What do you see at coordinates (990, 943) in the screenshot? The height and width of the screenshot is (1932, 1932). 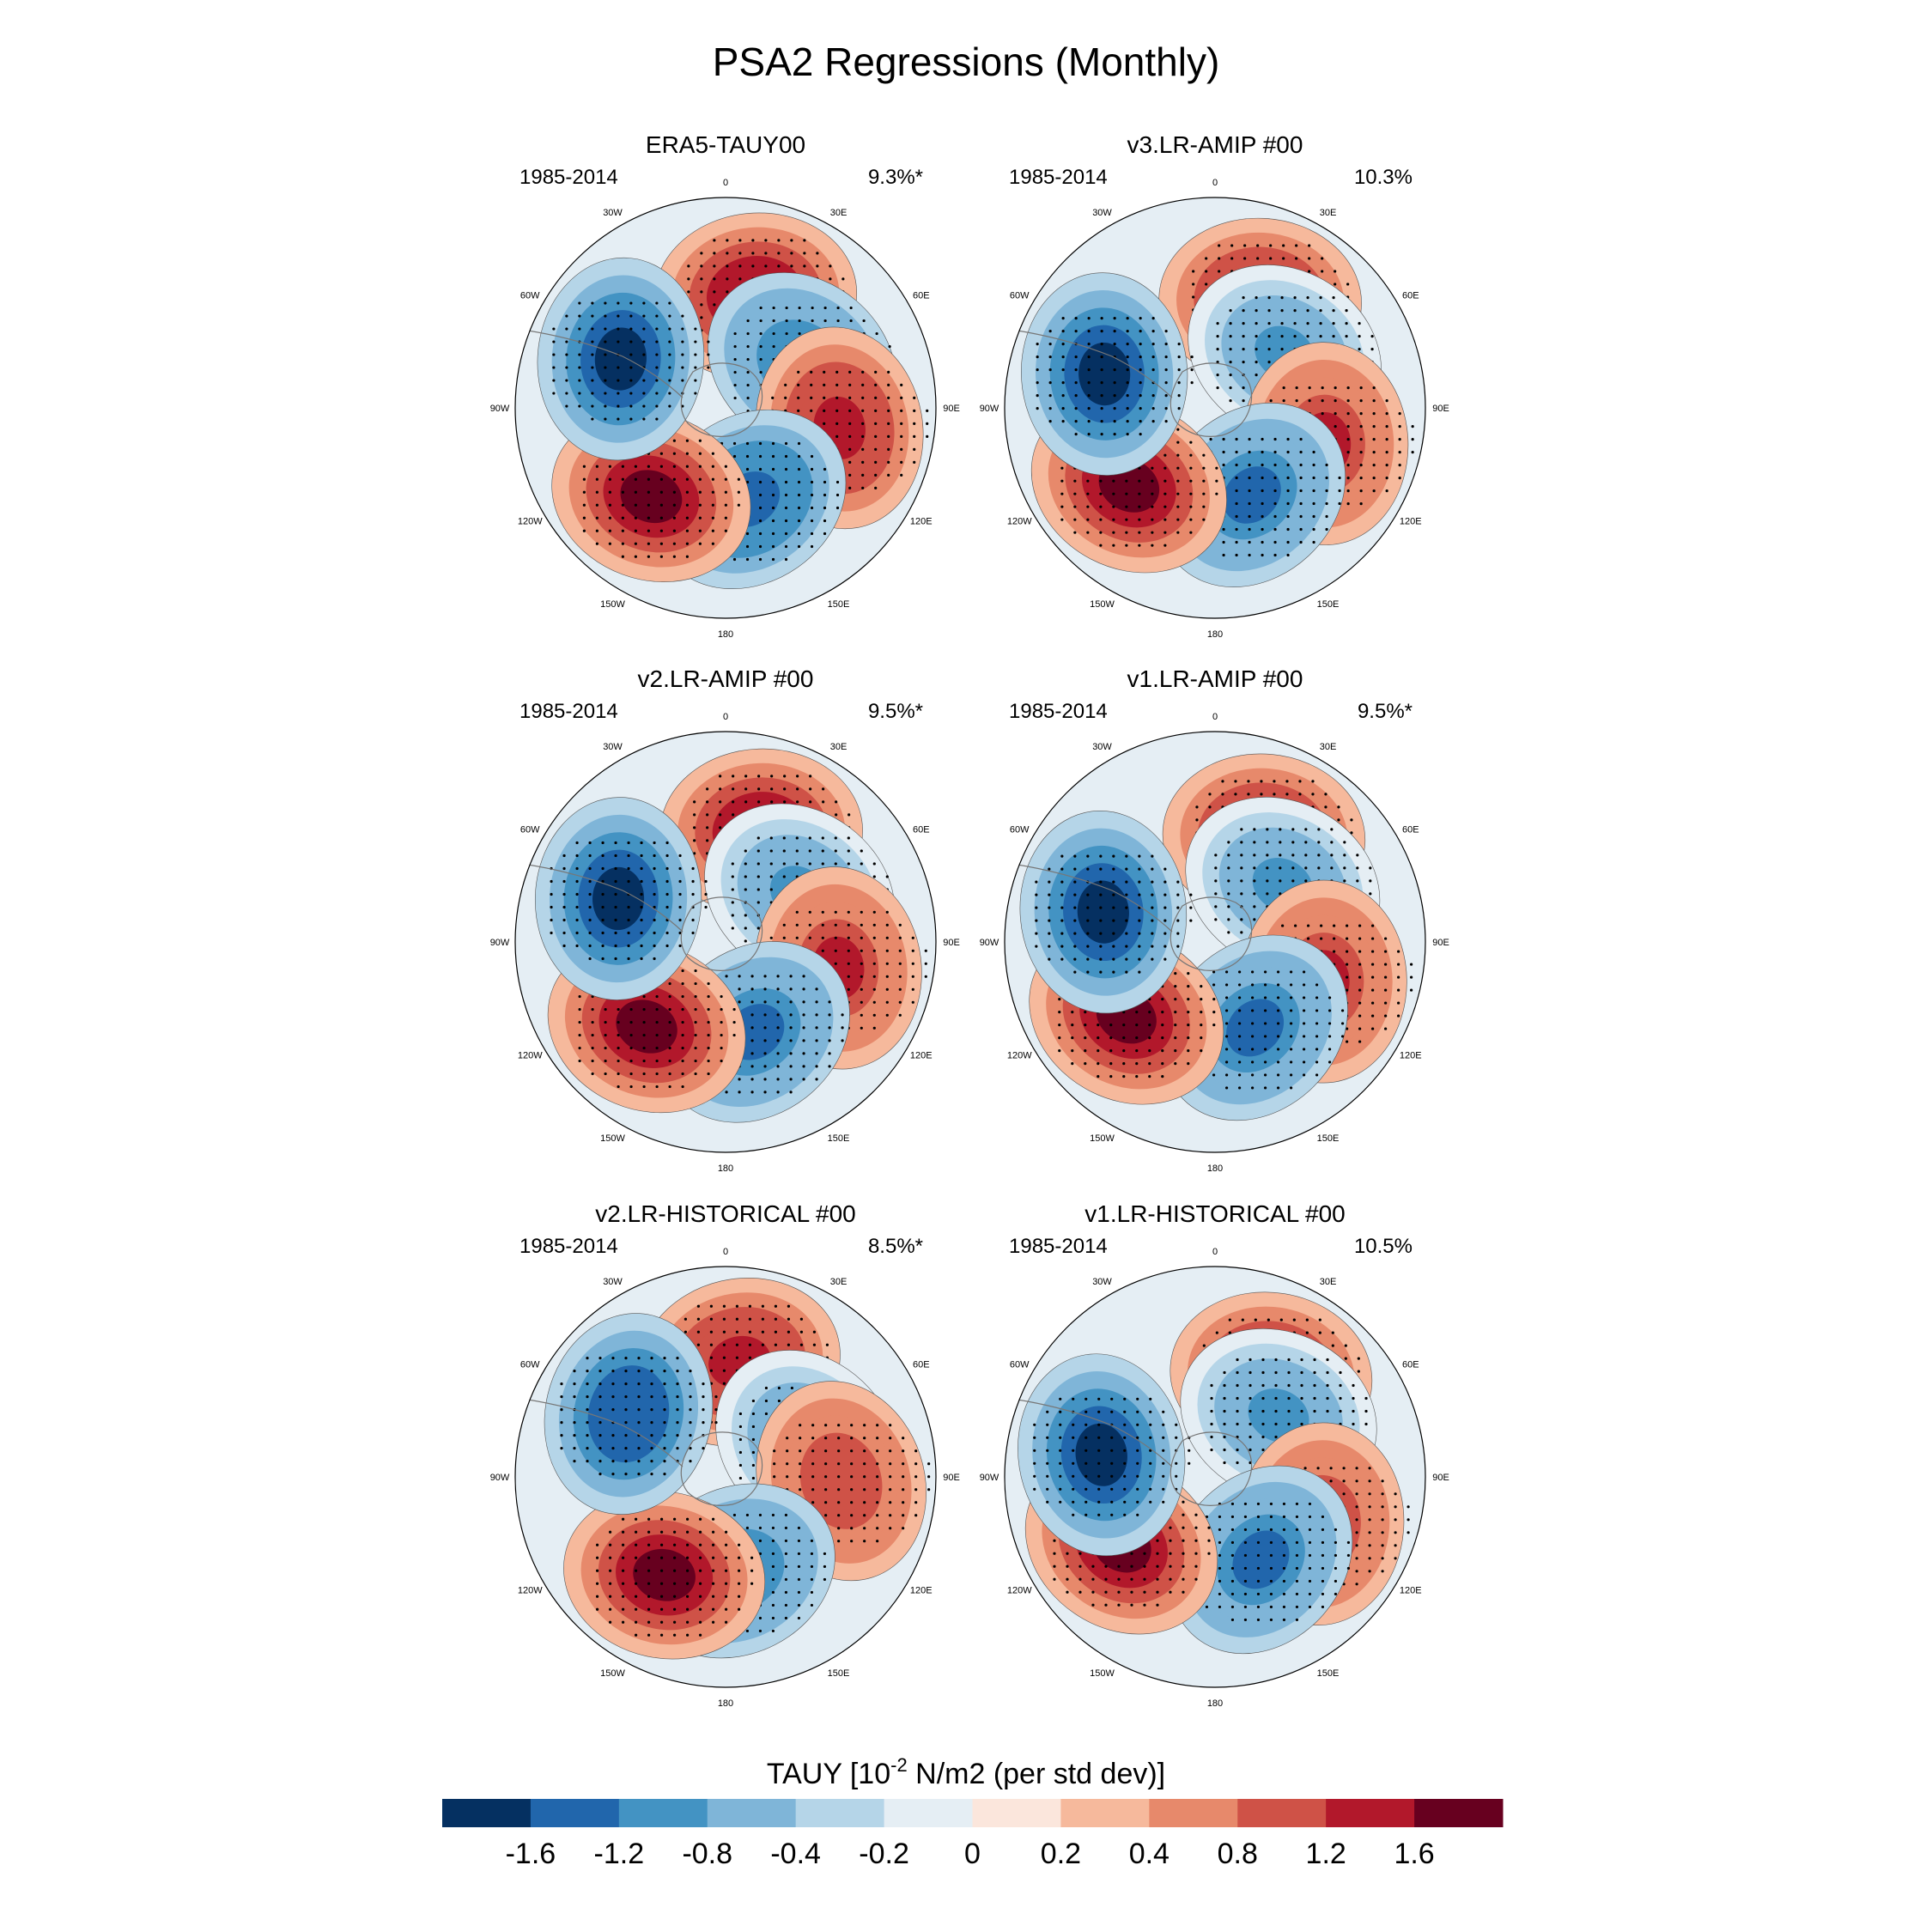 I see `longitude-label: 90W` at bounding box center [990, 943].